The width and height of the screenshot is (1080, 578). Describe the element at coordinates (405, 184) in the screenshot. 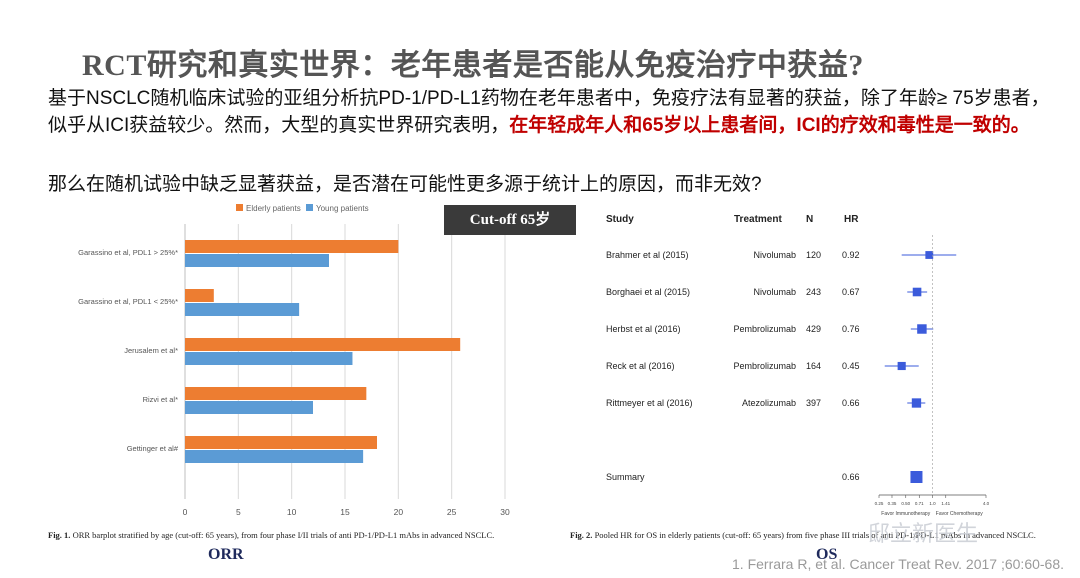

I see `question-text: 那么在随机试验中缺乏显著获益，是否潜在可能性更多源于统计上的原因，而非无效?` at that location.